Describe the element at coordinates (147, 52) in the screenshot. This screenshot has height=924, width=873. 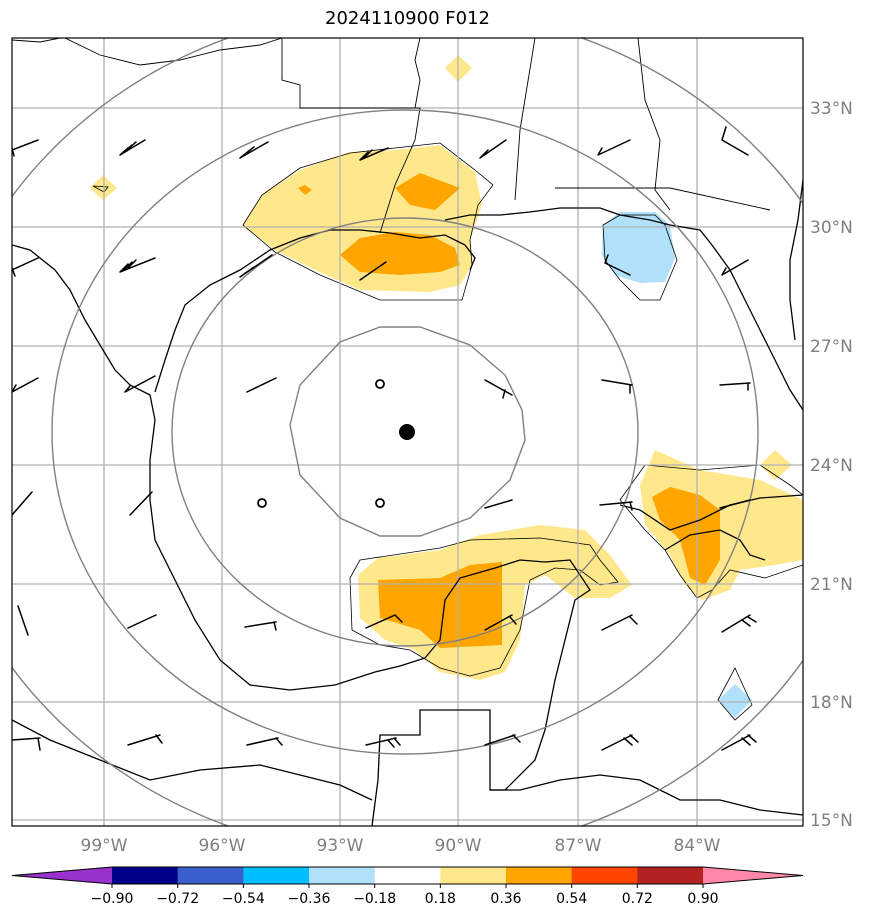
I see `mexico-border` at that location.